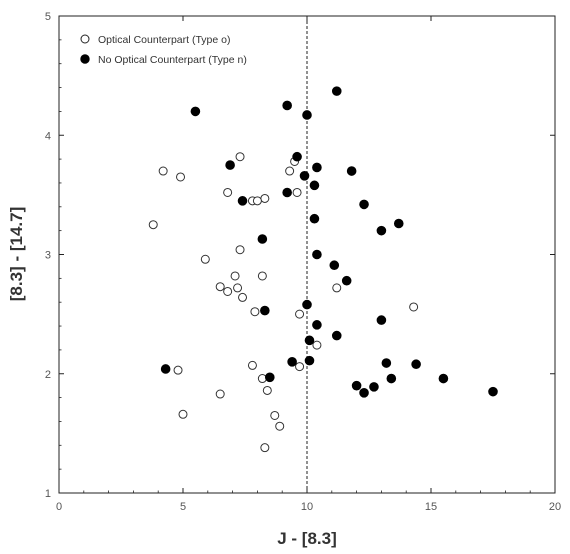 The height and width of the screenshot is (554, 570). Describe the element at coordinates (307, 507) in the screenshot. I see `x-tick-label: 10` at that location.